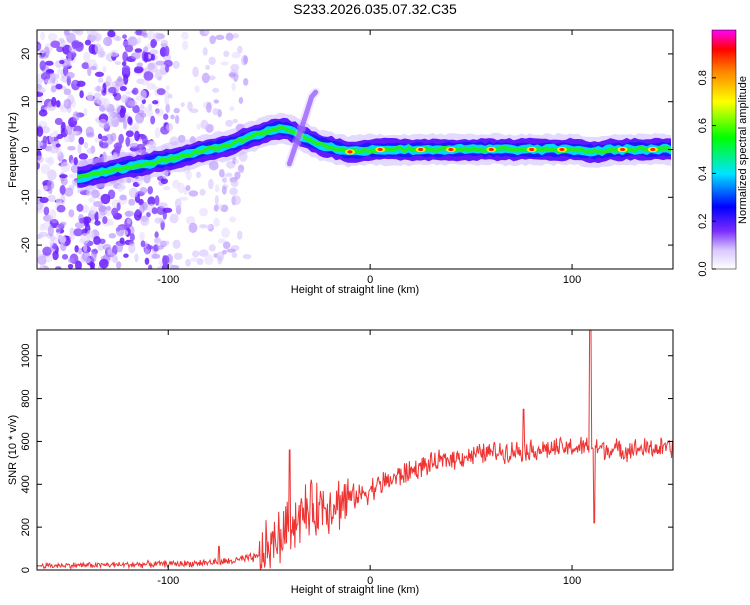 The height and width of the screenshot is (605, 750). Describe the element at coordinates (355, 590) in the screenshot. I see `snr-xlabel: Height of straight line (km)` at that location.